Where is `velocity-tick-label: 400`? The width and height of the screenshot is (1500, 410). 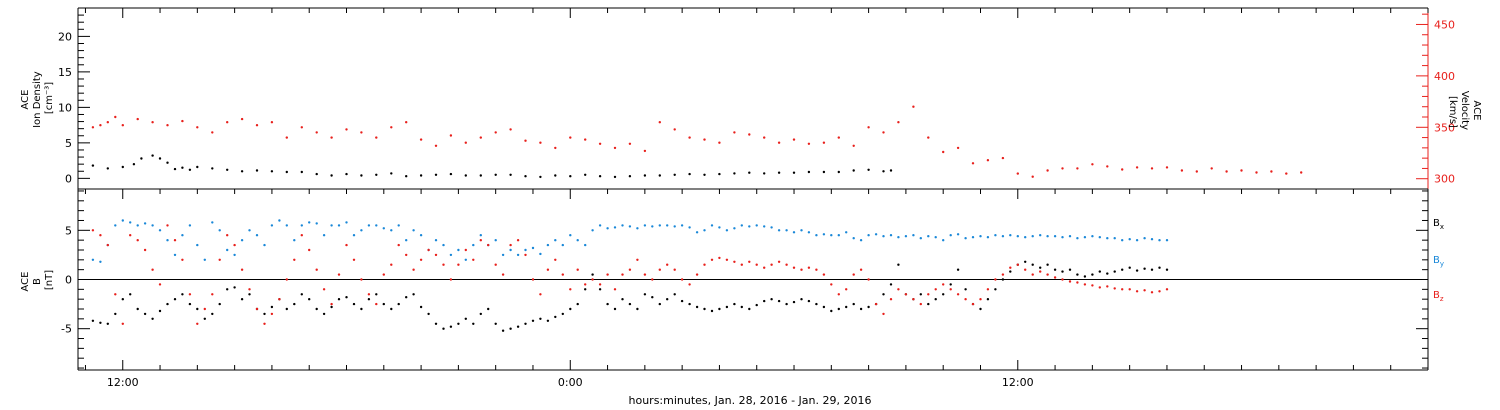 velocity-tick-label: 400 is located at coordinates (1444, 76).